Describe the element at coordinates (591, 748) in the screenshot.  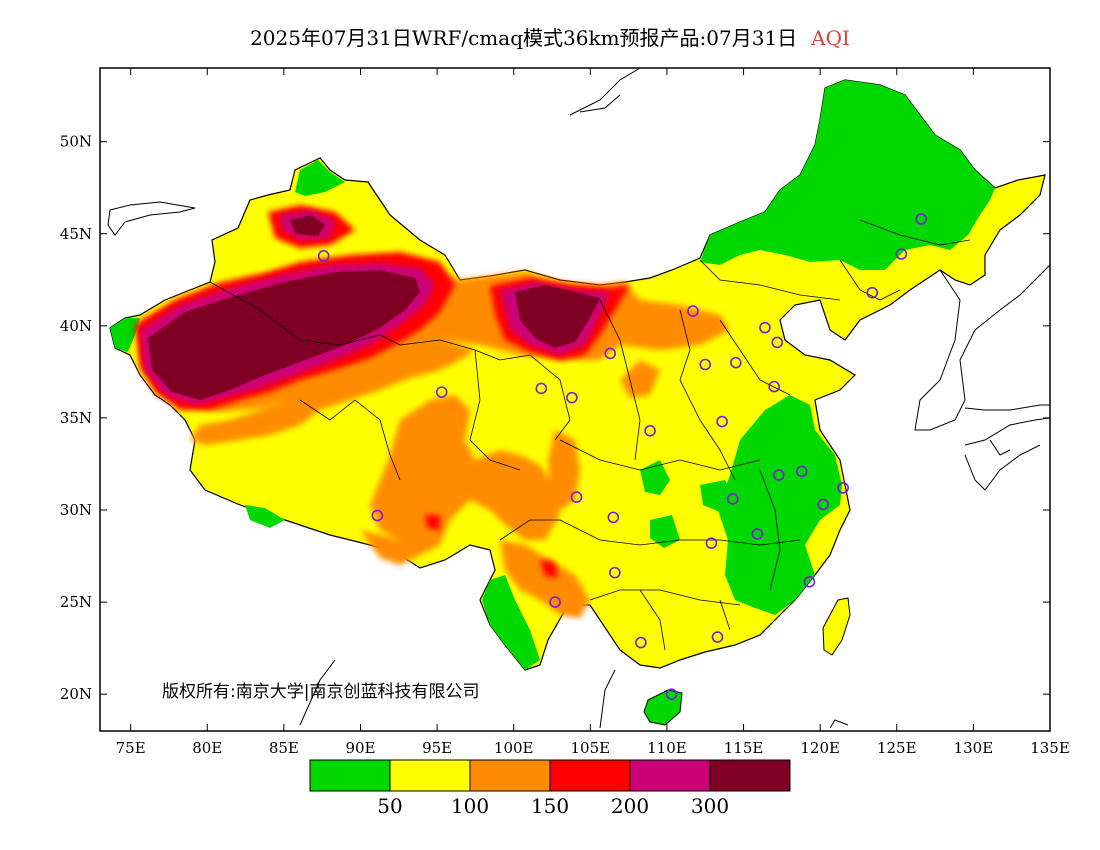
I see `lon-tick-label: 105E` at that location.